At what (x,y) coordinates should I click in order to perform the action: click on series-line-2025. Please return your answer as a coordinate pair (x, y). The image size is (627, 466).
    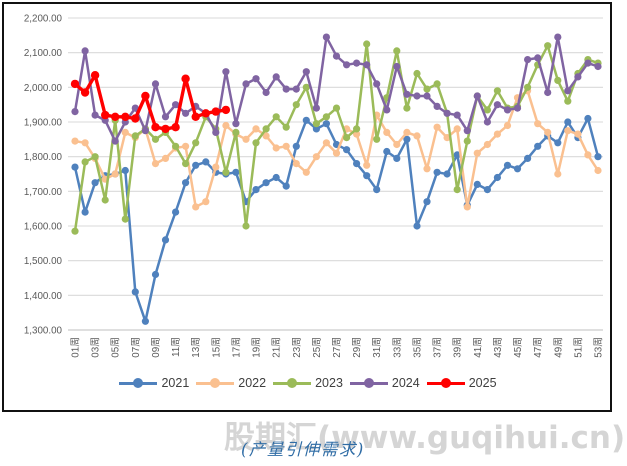
    Looking at the image, I should click on (150, 102).